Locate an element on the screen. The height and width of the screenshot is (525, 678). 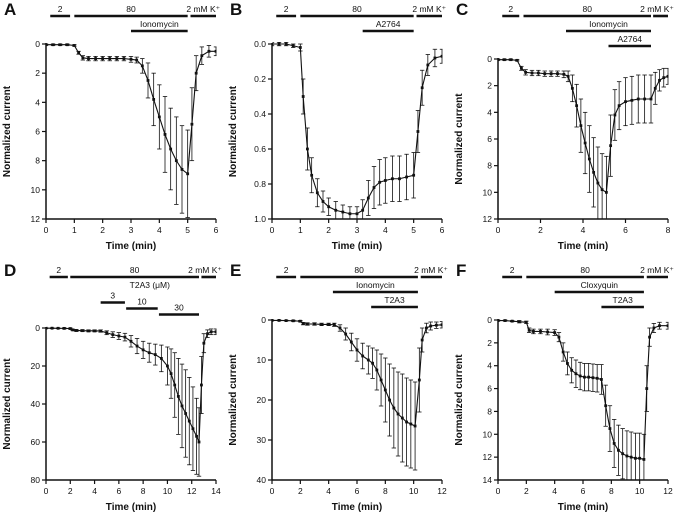
panel-letter-F: F is located at coordinates (461, 270).